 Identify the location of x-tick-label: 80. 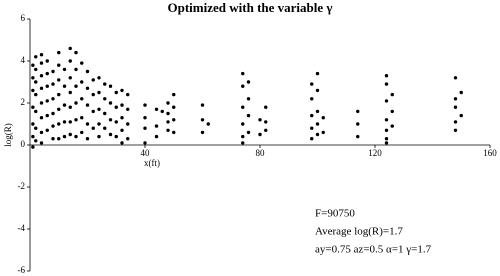
(261, 153).